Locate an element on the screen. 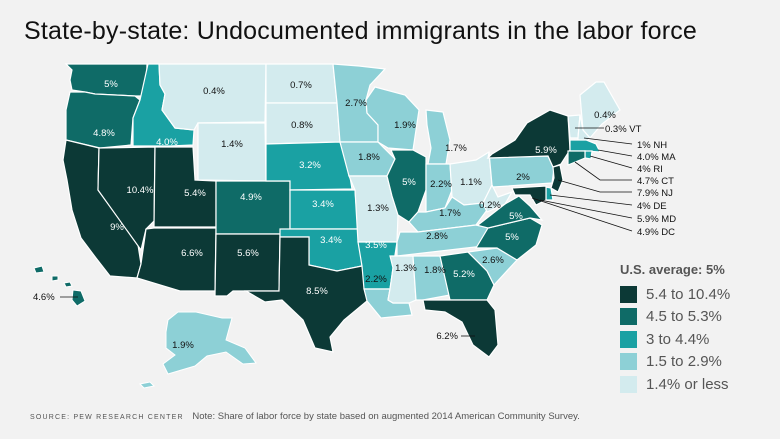  legend-item: 5.4 to 10.4% is located at coordinates (675, 294).